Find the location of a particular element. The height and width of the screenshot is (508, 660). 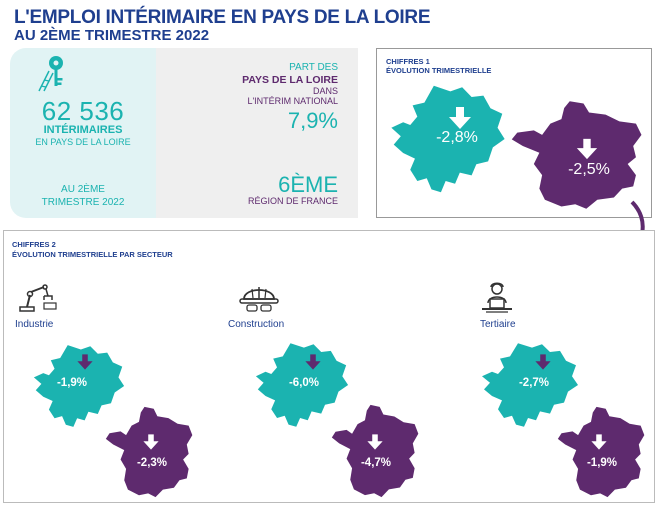

sector-label-tertiaire: Tertiaire is located at coordinates (498, 324).